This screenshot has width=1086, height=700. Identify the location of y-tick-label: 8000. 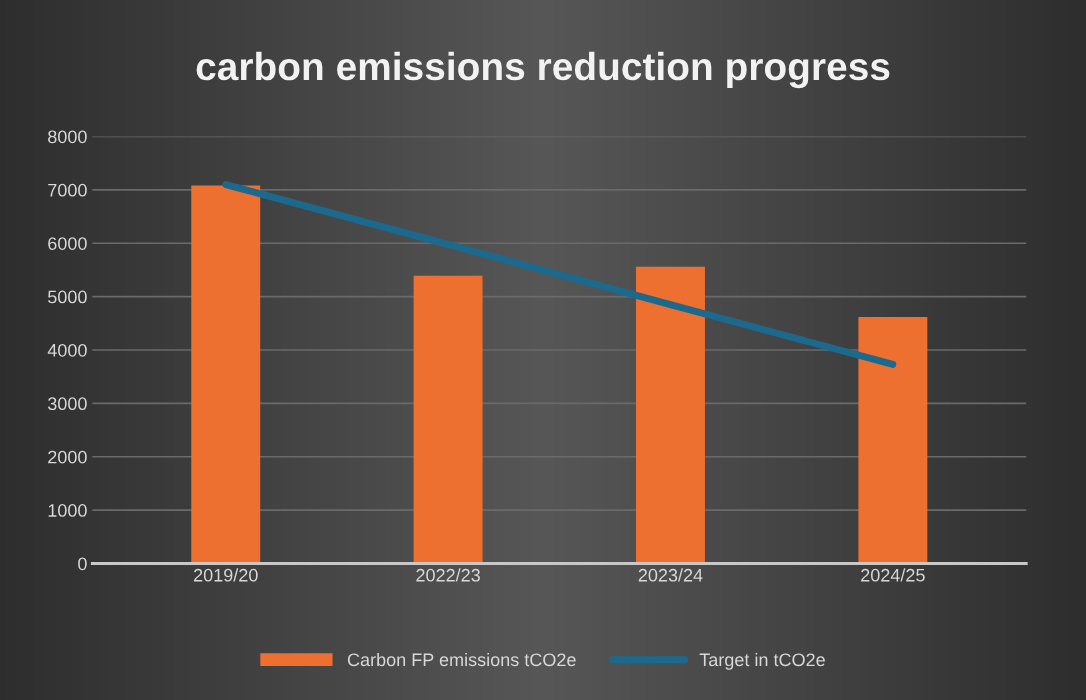
(67, 137).